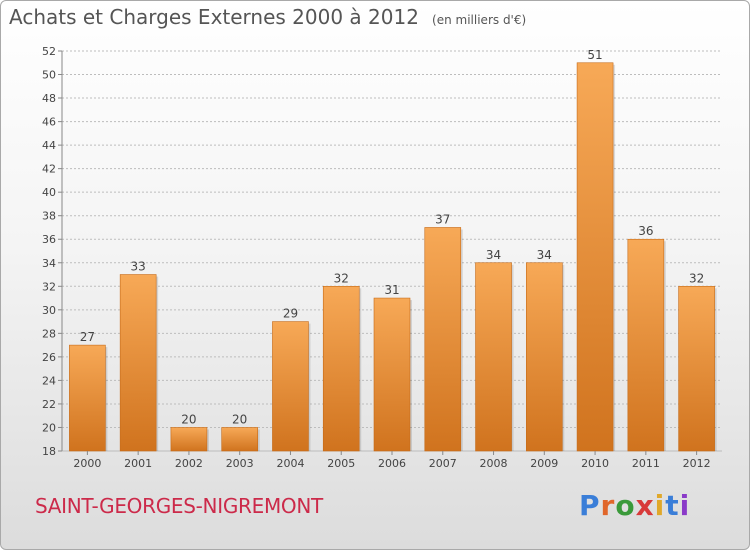 Image resolution: width=750 pixels, height=550 pixels. What do you see at coordinates (87, 337) in the screenshot?
I see `data-label: 27` at bounding box center [87, 337].